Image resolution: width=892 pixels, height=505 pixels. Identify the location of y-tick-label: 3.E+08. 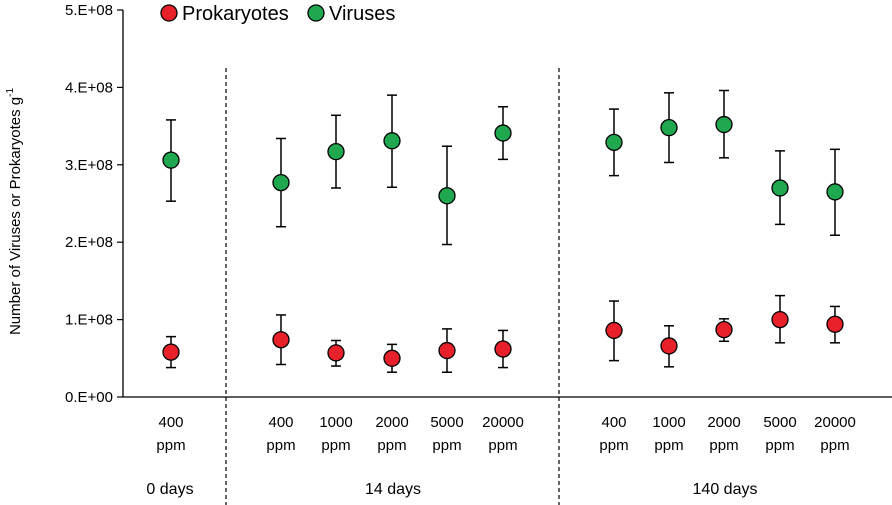
(89, 165).